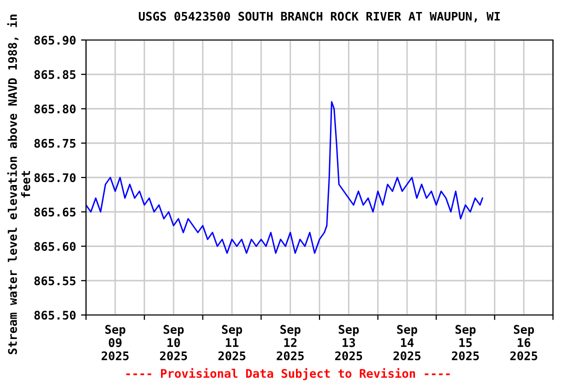  What do you see at coordinates (407, 342) in the screenshot?
I see `x-tick-label: Sep 14 2025` at bounding box center [407, 342].